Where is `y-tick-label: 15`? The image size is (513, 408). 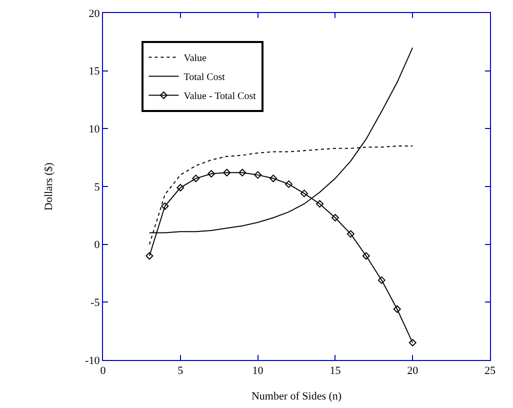 y-tick-label: 15 is located at coordinates (94, 72).